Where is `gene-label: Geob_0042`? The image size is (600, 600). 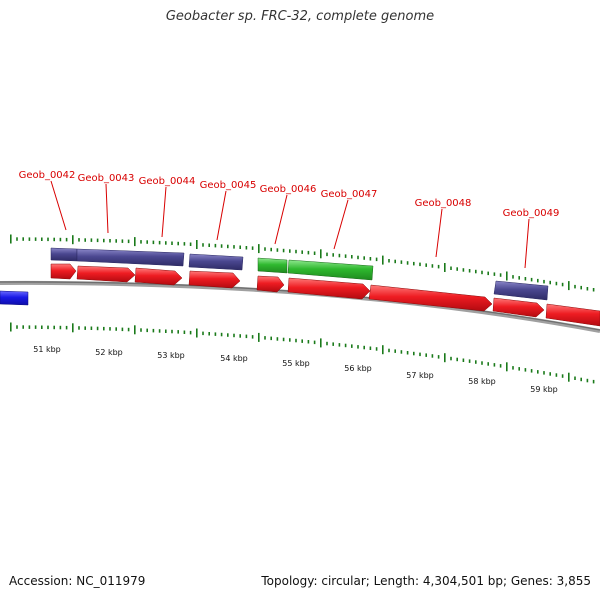 gene-label: Geob_0042 is located at coordinates (47, 175).